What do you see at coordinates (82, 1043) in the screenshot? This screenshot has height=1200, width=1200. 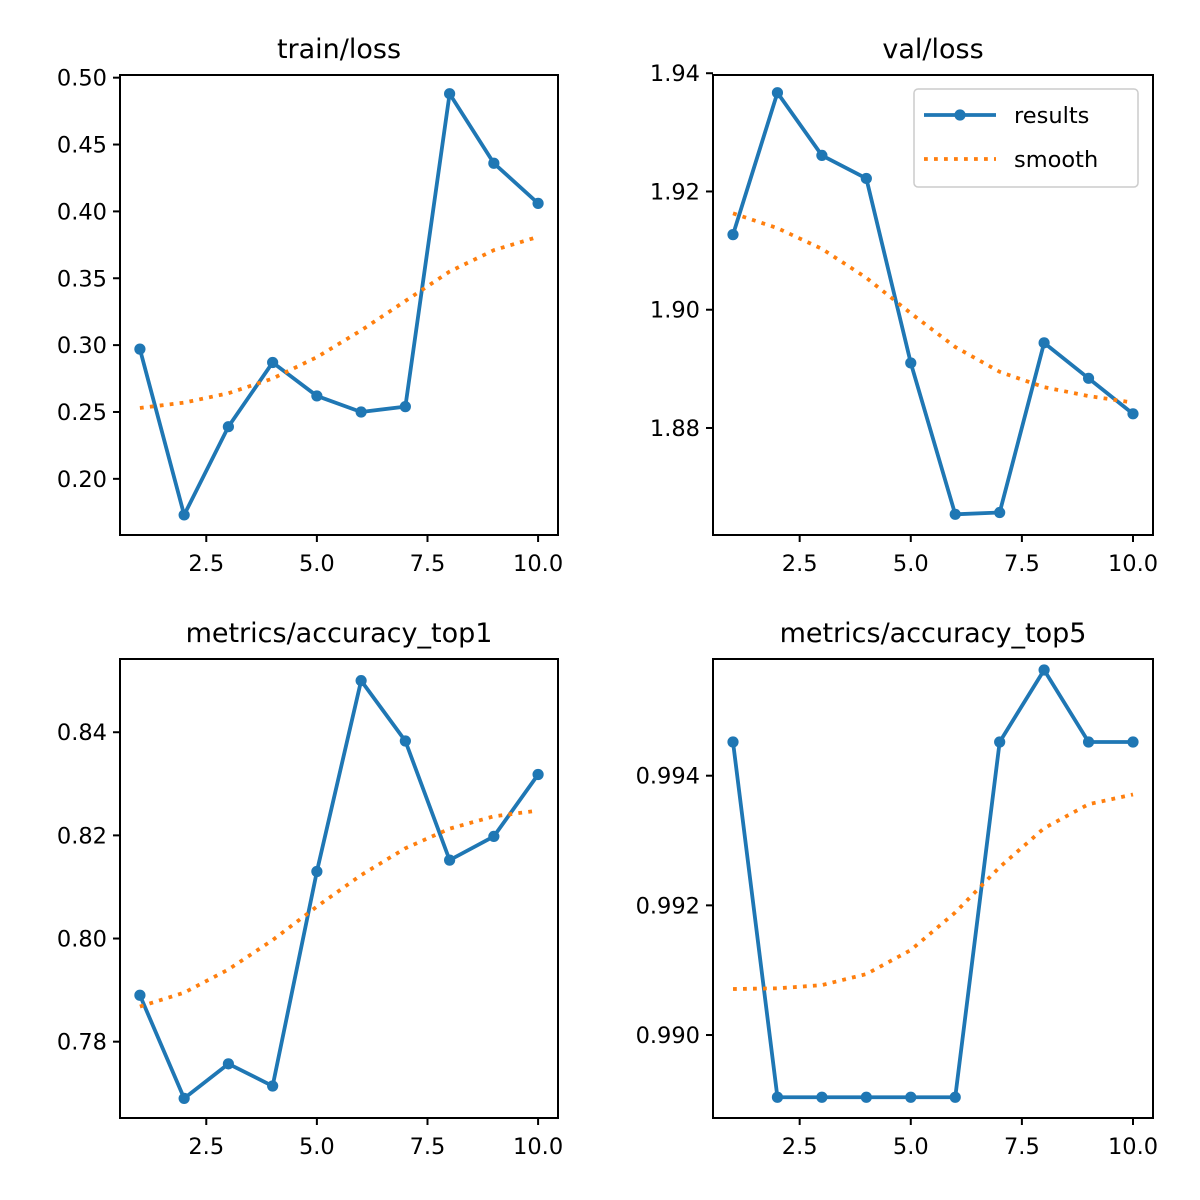 I see `y-tick-label: 0.78` at bounding box center [82, 1043].